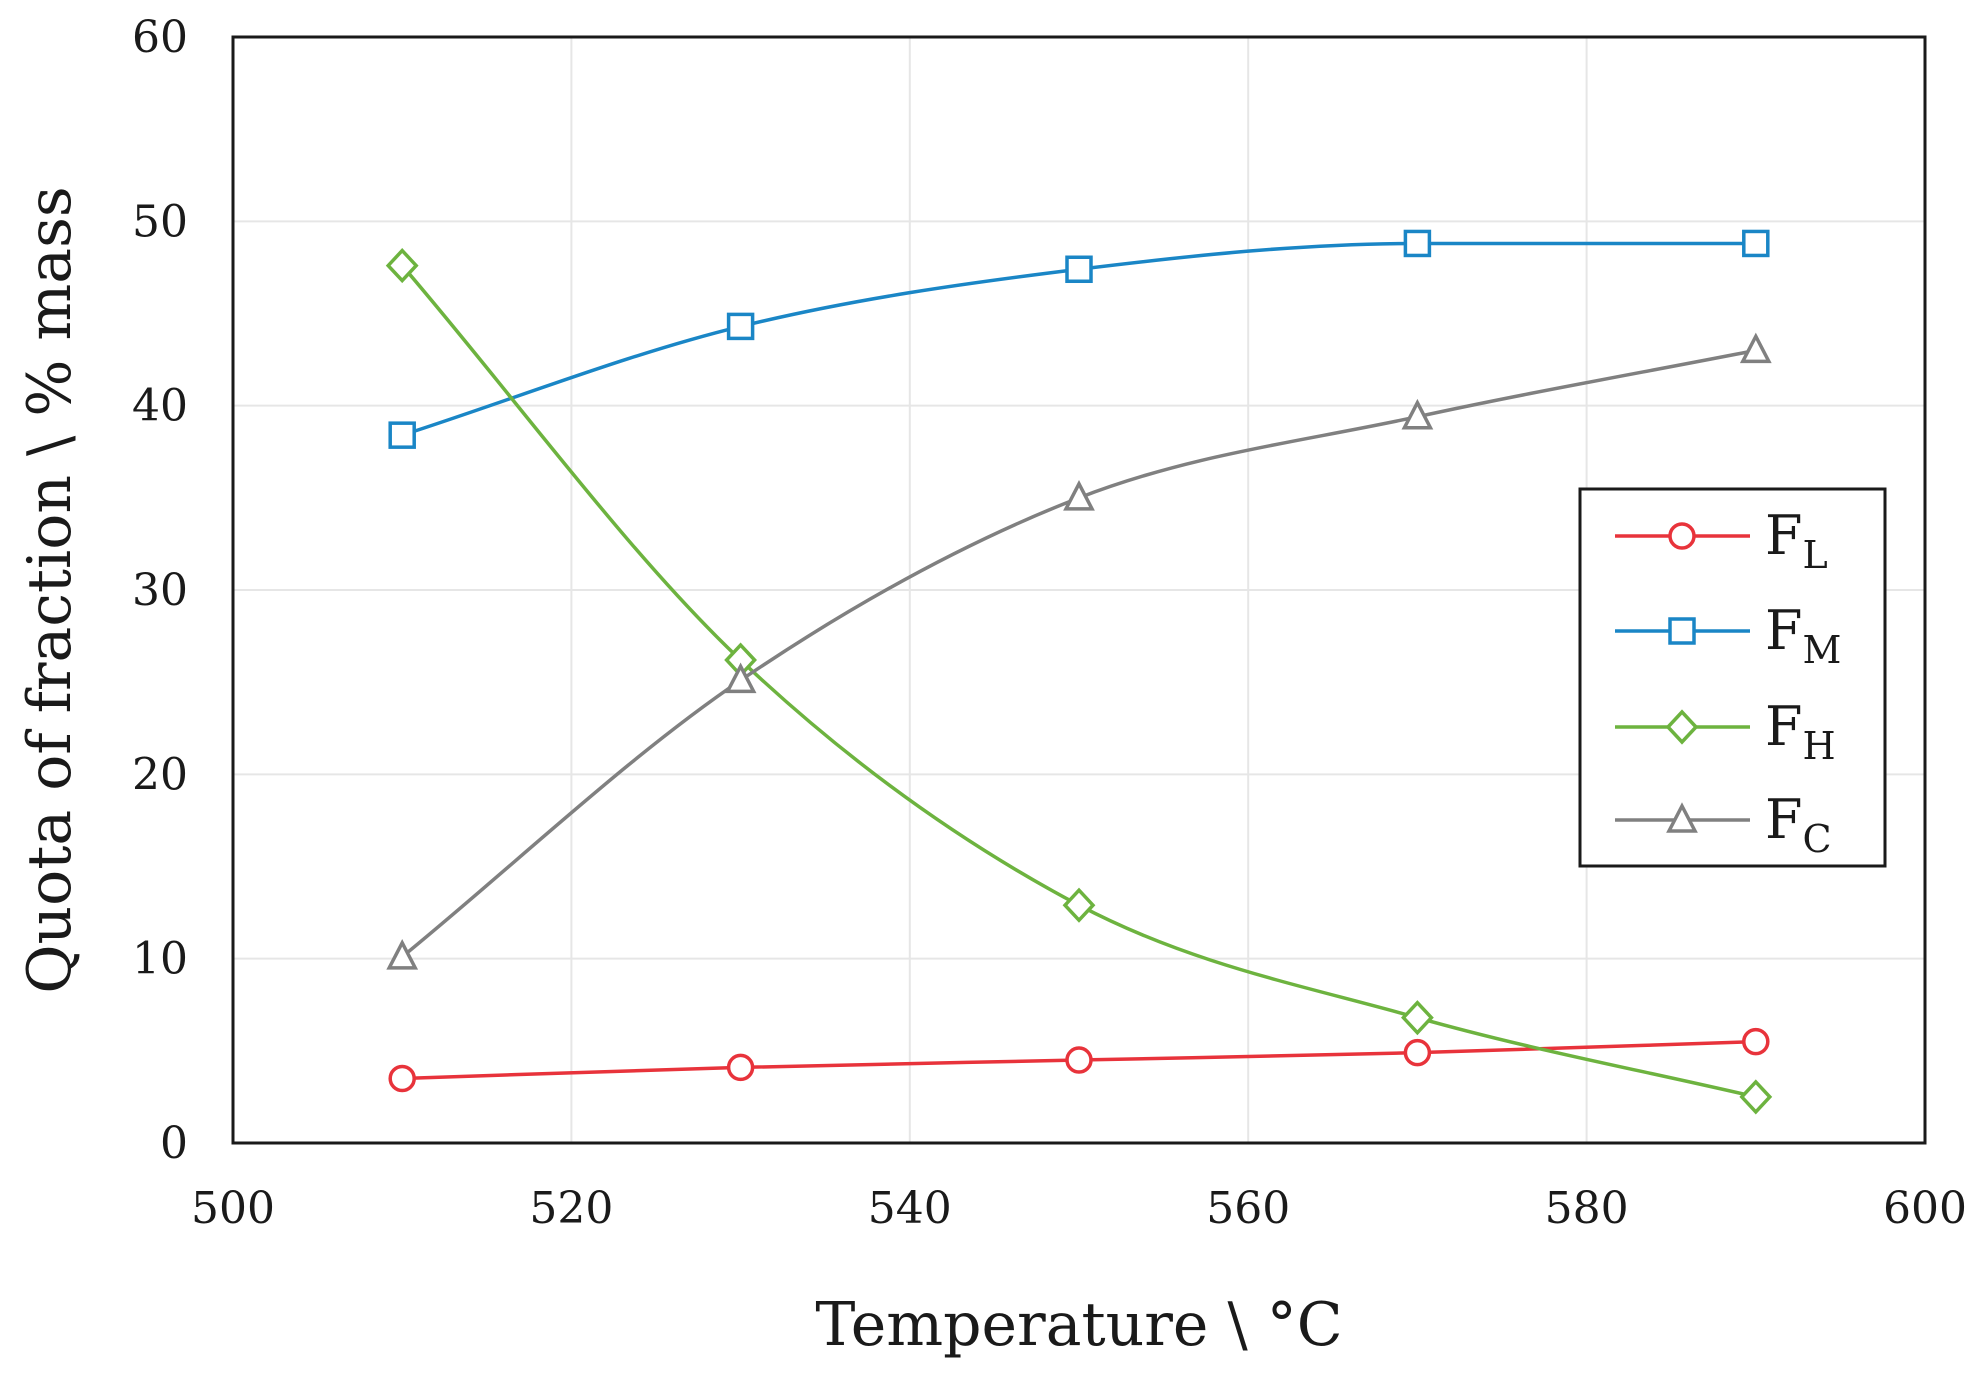  What do you see at coordinates (571, 1208) in the screenshot?
I see `x-tick-label: 520` at bounding box center [571, 1208].